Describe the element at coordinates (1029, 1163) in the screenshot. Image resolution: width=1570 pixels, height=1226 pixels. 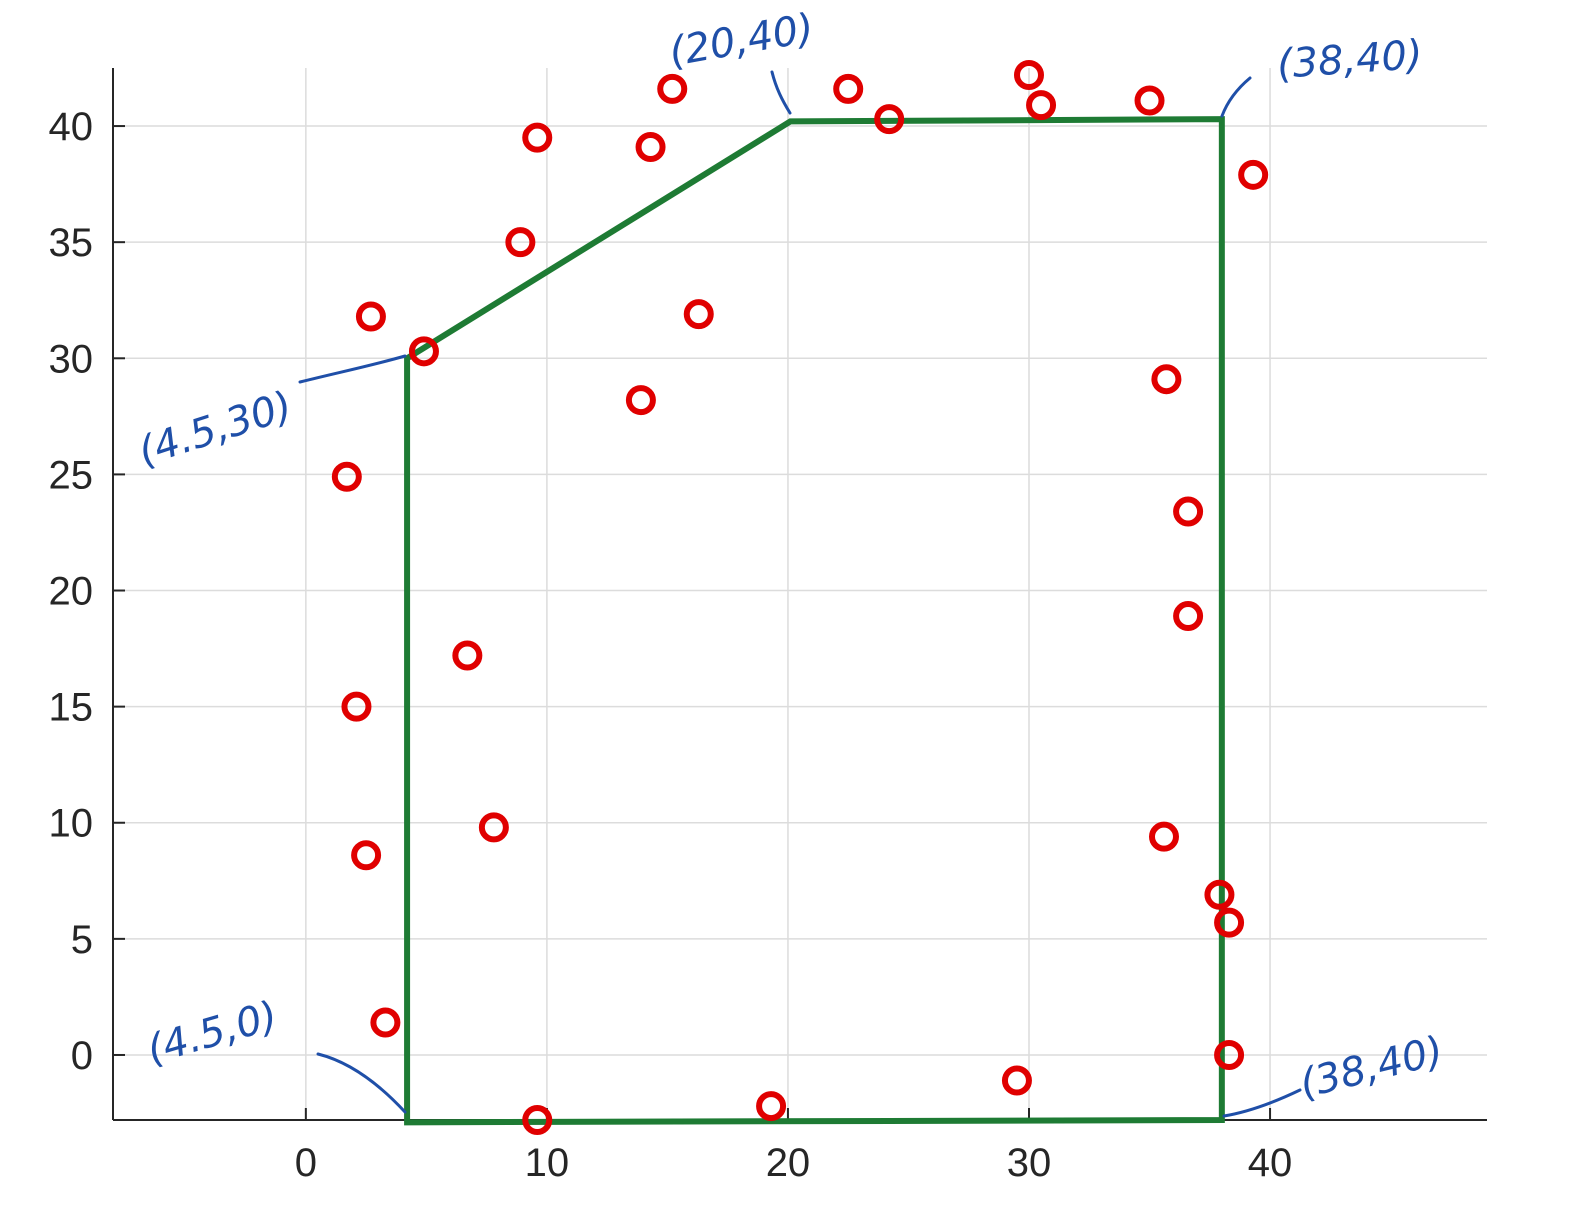
I see `x-tick-label: 30` at that location.